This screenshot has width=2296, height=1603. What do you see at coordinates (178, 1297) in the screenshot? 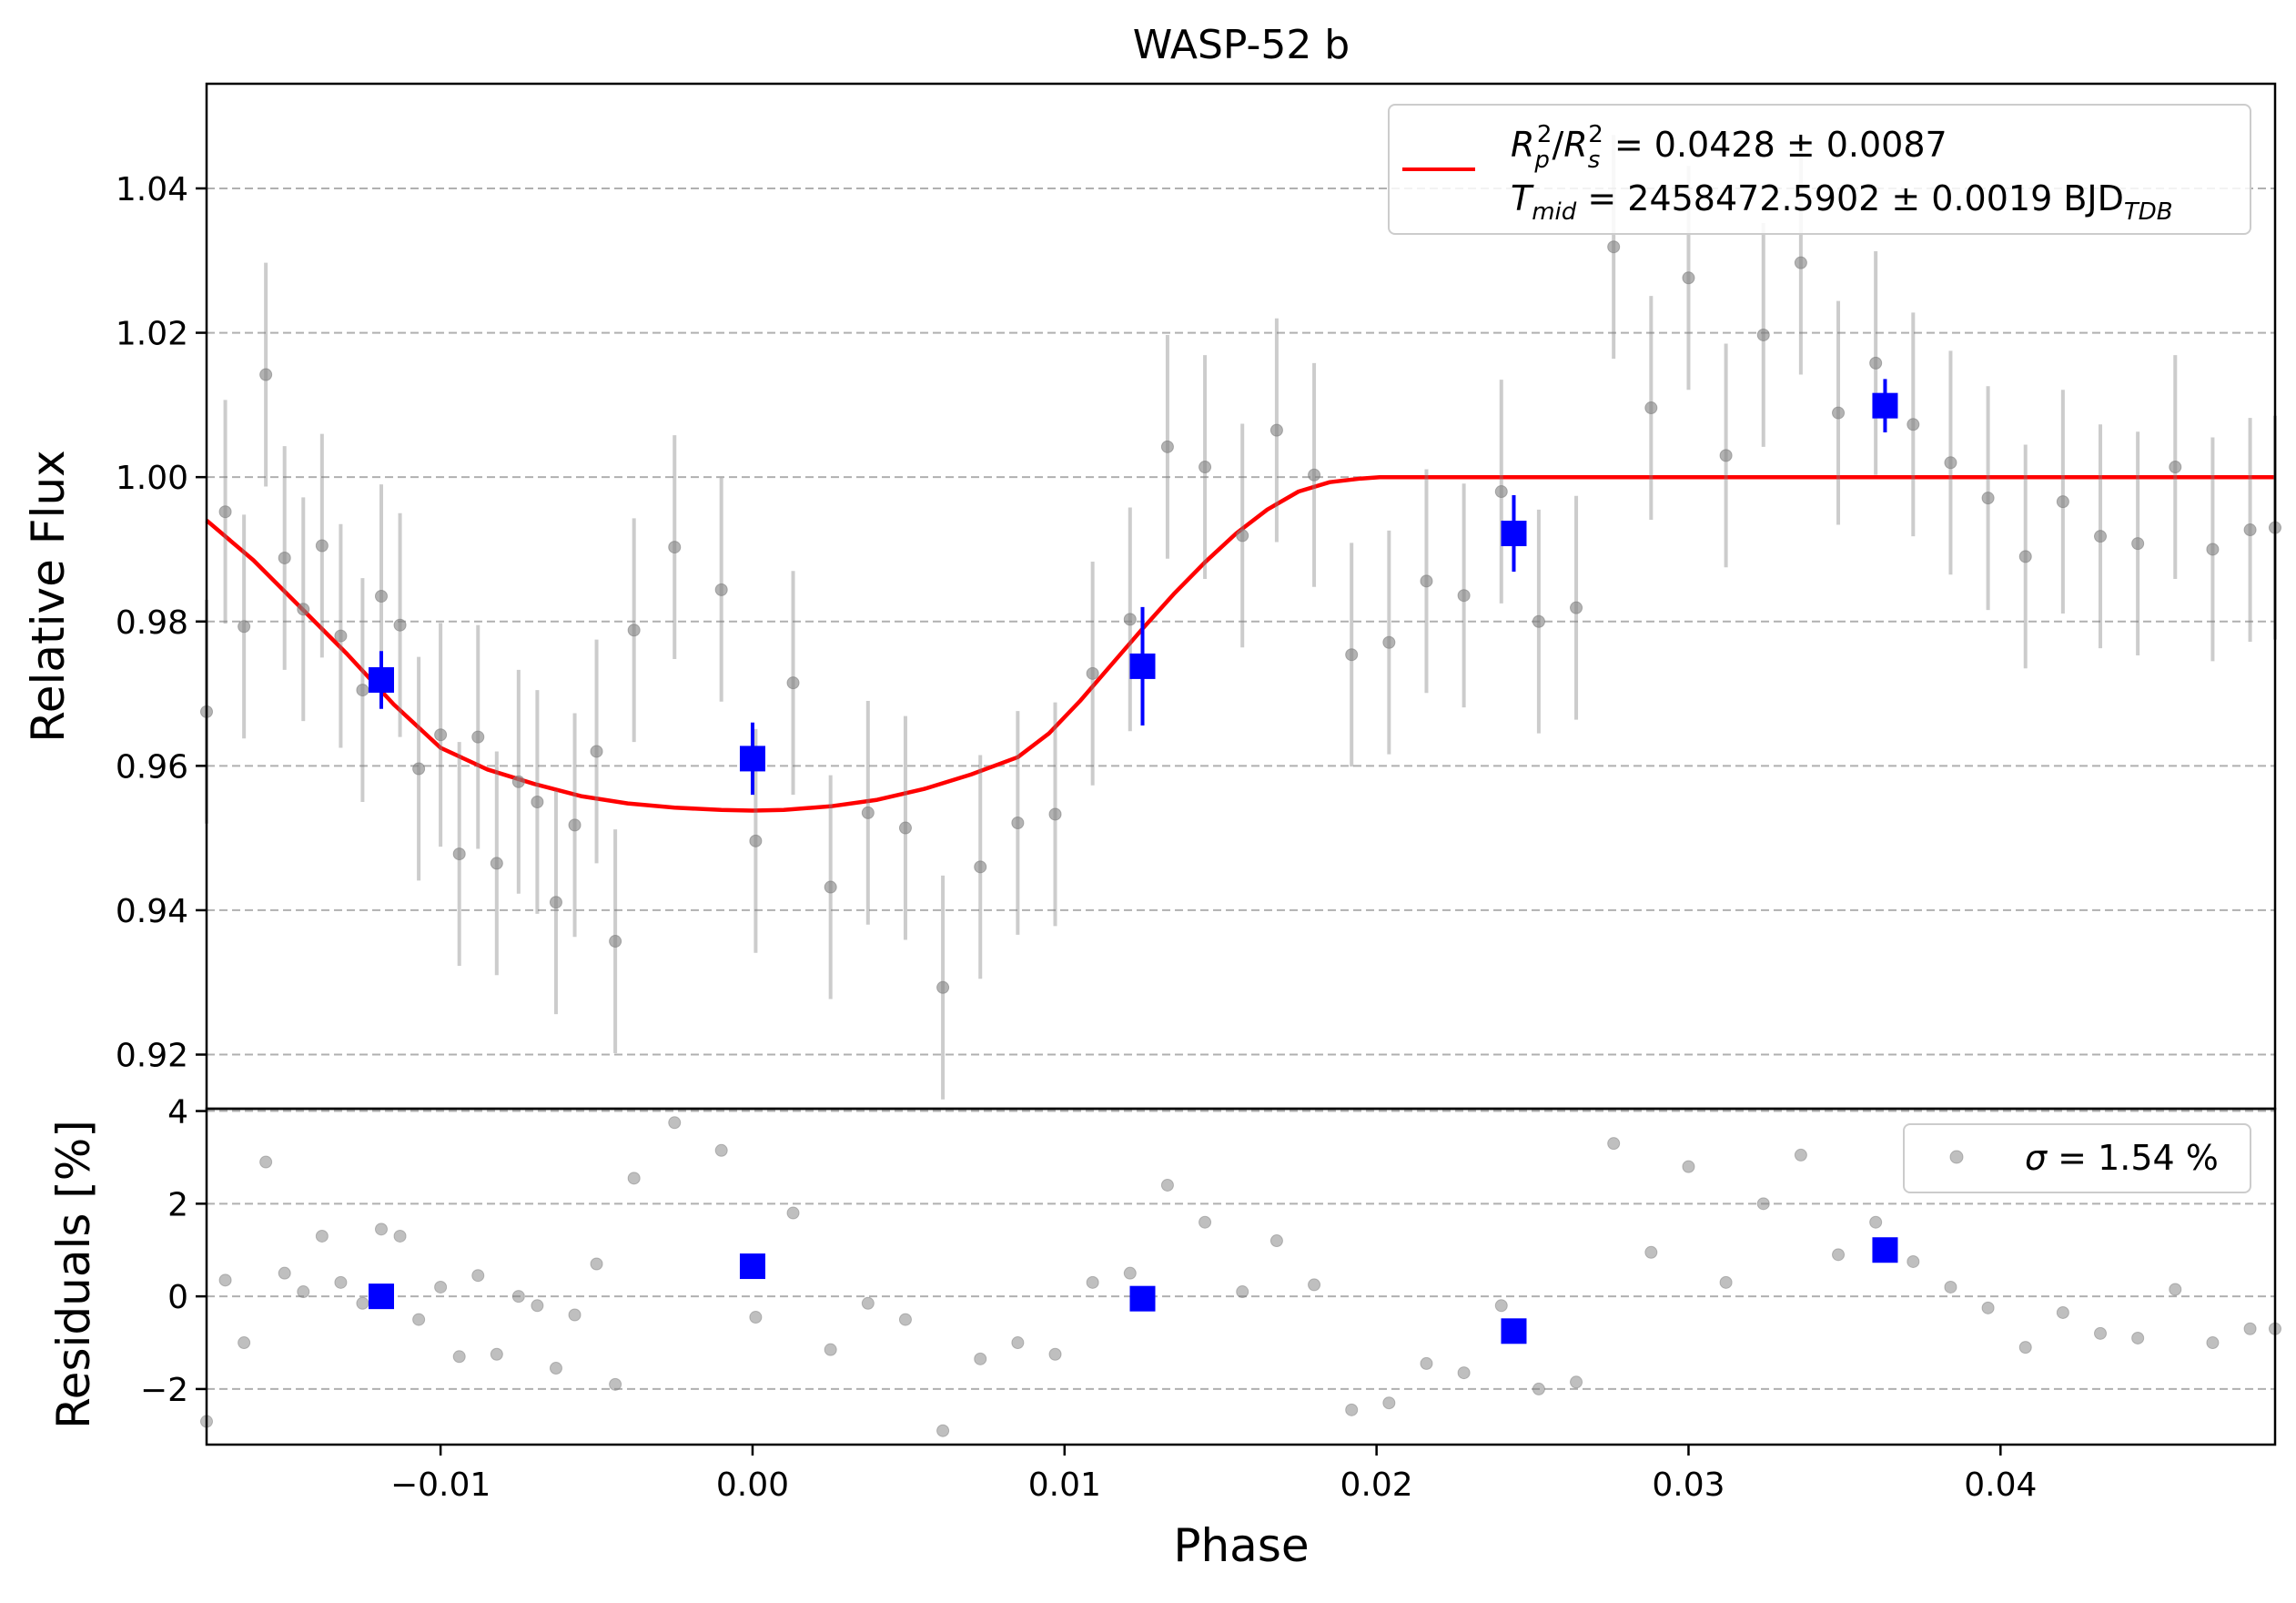
I see `bottom-y-tick-label: 0` at bounding box center [178, 1297].